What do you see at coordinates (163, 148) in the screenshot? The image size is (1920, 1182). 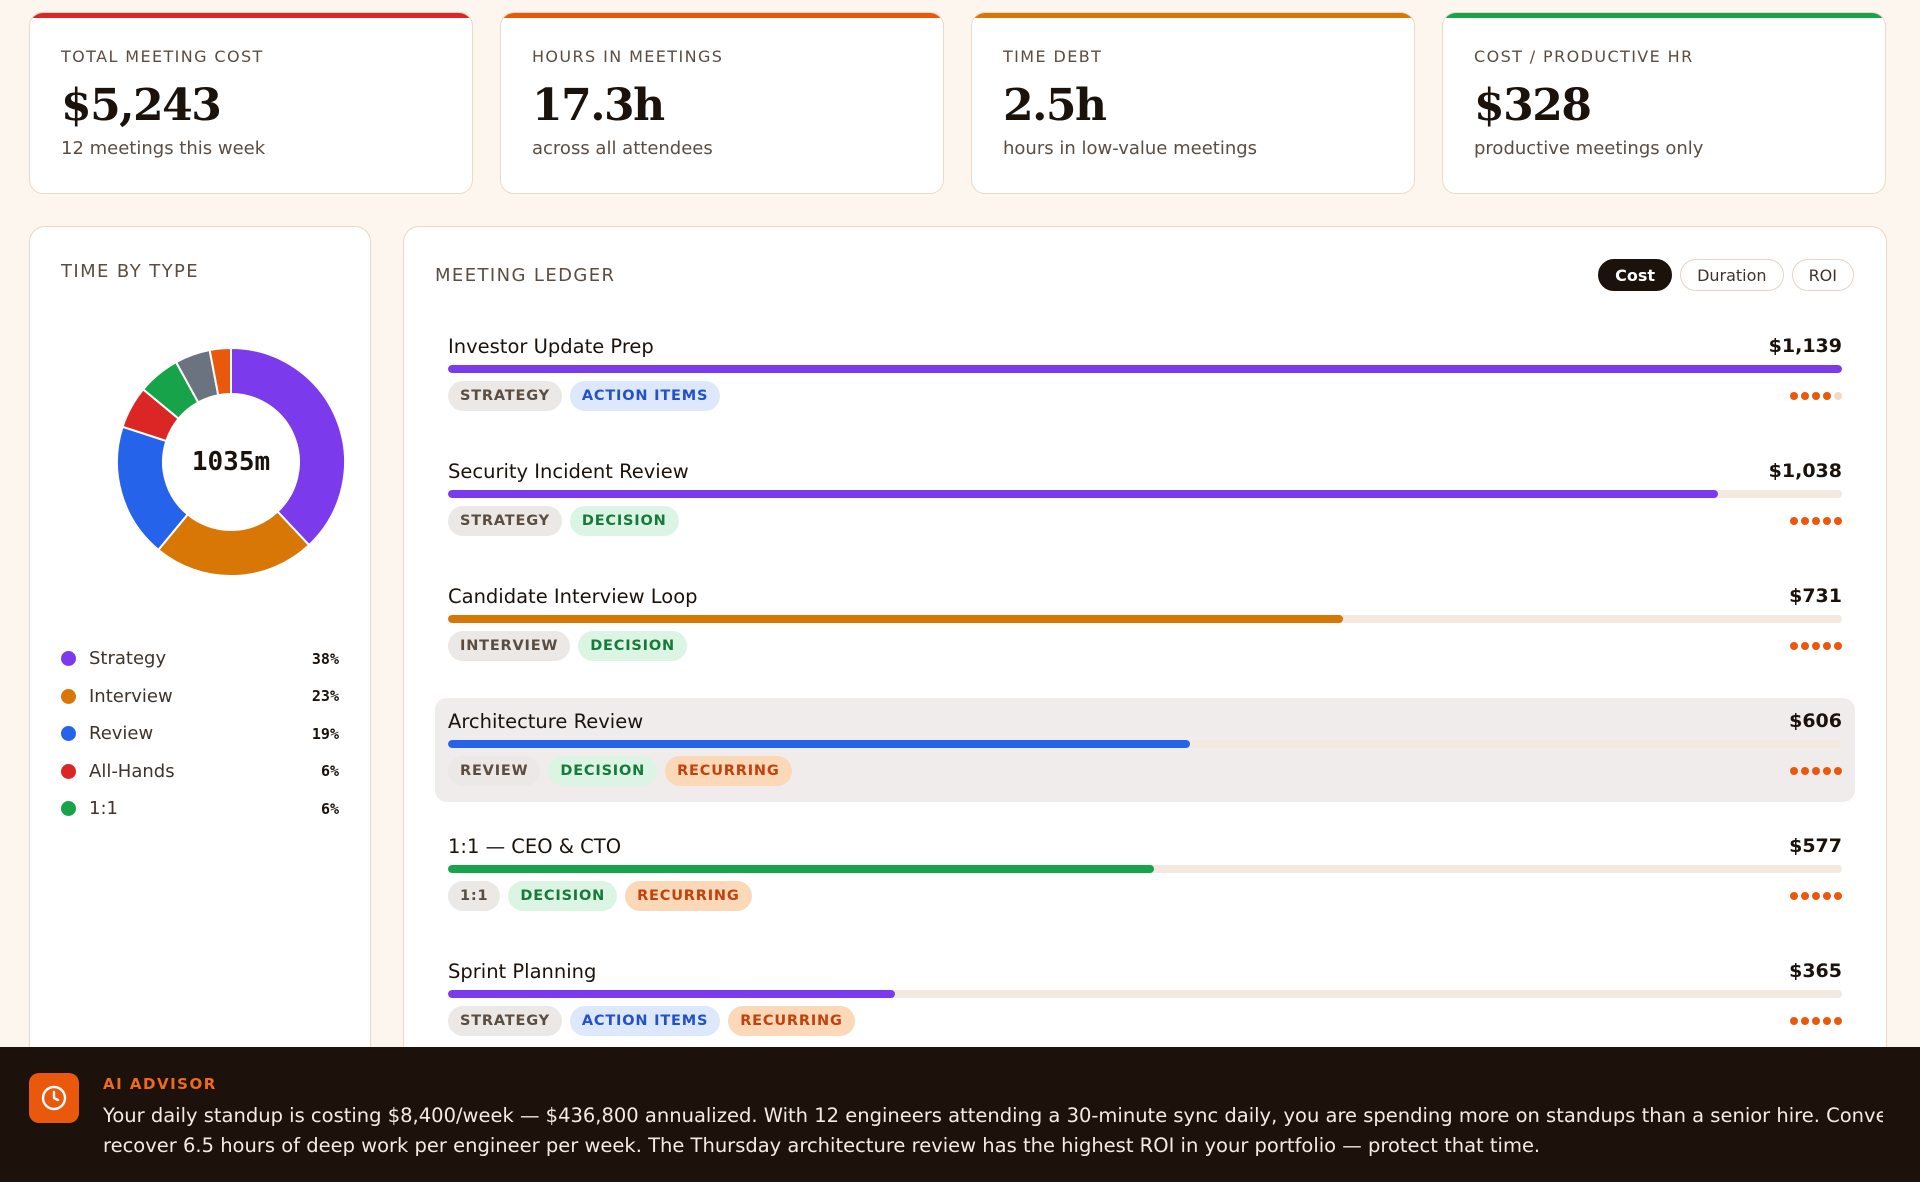 I see `kpi-subtext: 12 meetings this week` at bounding box center [163, 148].